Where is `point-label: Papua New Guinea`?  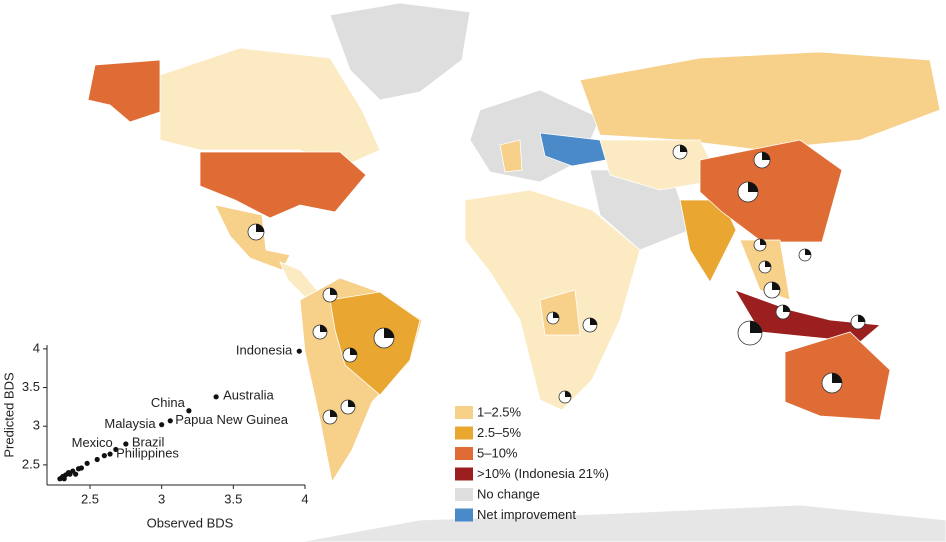
point-label: Papua New Guinea is located at coordinates (232, 419).